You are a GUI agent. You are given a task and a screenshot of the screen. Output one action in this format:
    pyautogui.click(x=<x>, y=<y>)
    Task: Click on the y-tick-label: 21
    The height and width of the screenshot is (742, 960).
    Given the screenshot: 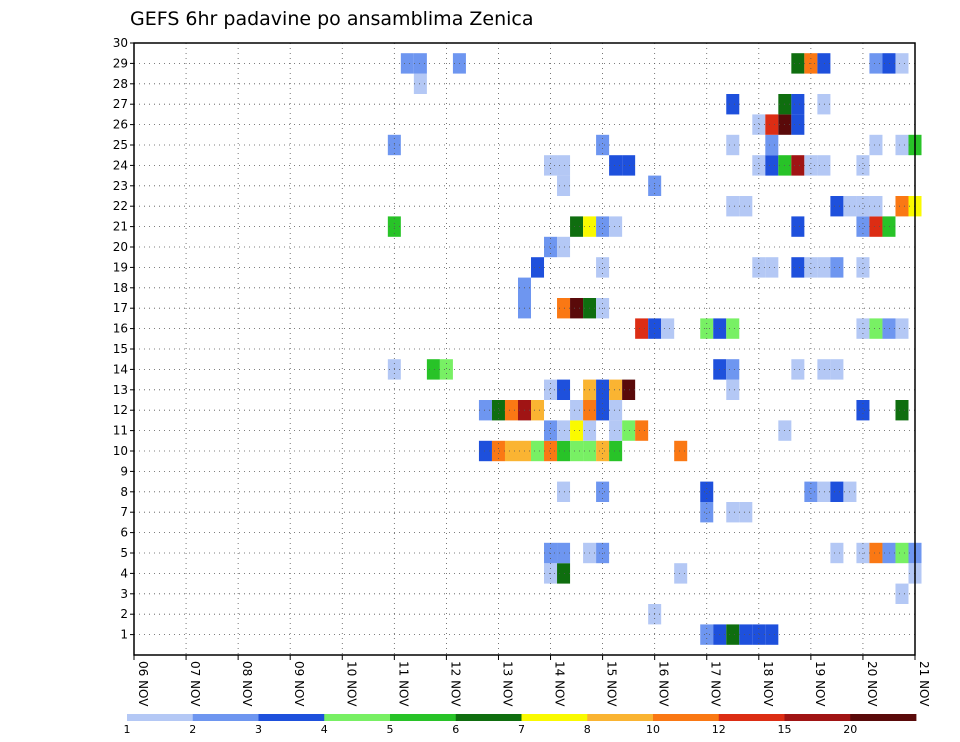 What is the action you would take?
    pyautogui.click(x=120, y=227)
    